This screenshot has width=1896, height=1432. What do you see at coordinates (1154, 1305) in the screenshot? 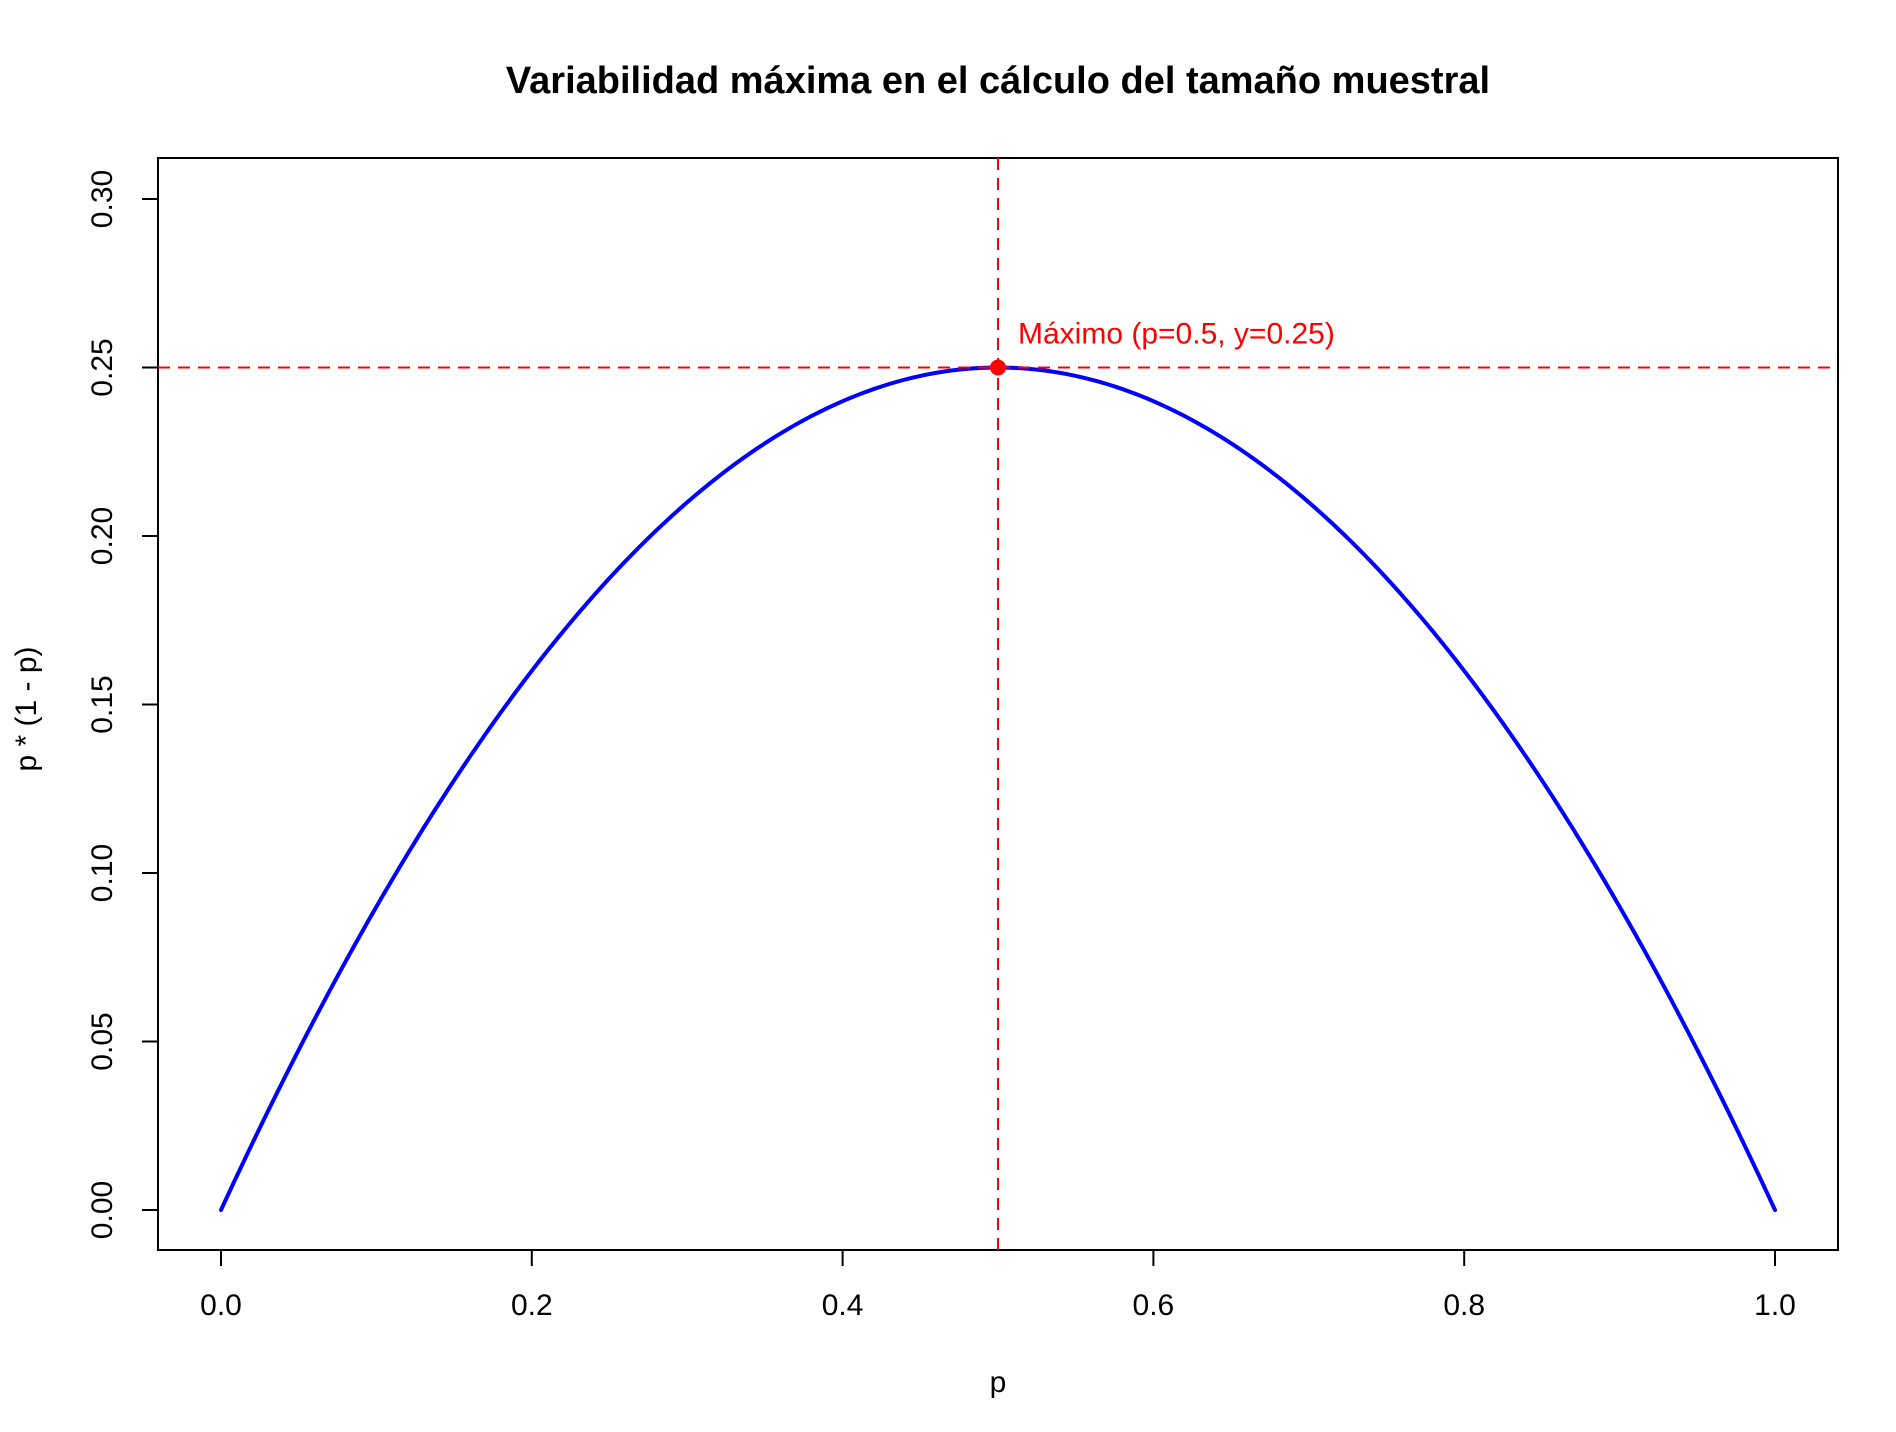
I see `x-tick-label: 0.6` at bounding box center [1154, 1305].